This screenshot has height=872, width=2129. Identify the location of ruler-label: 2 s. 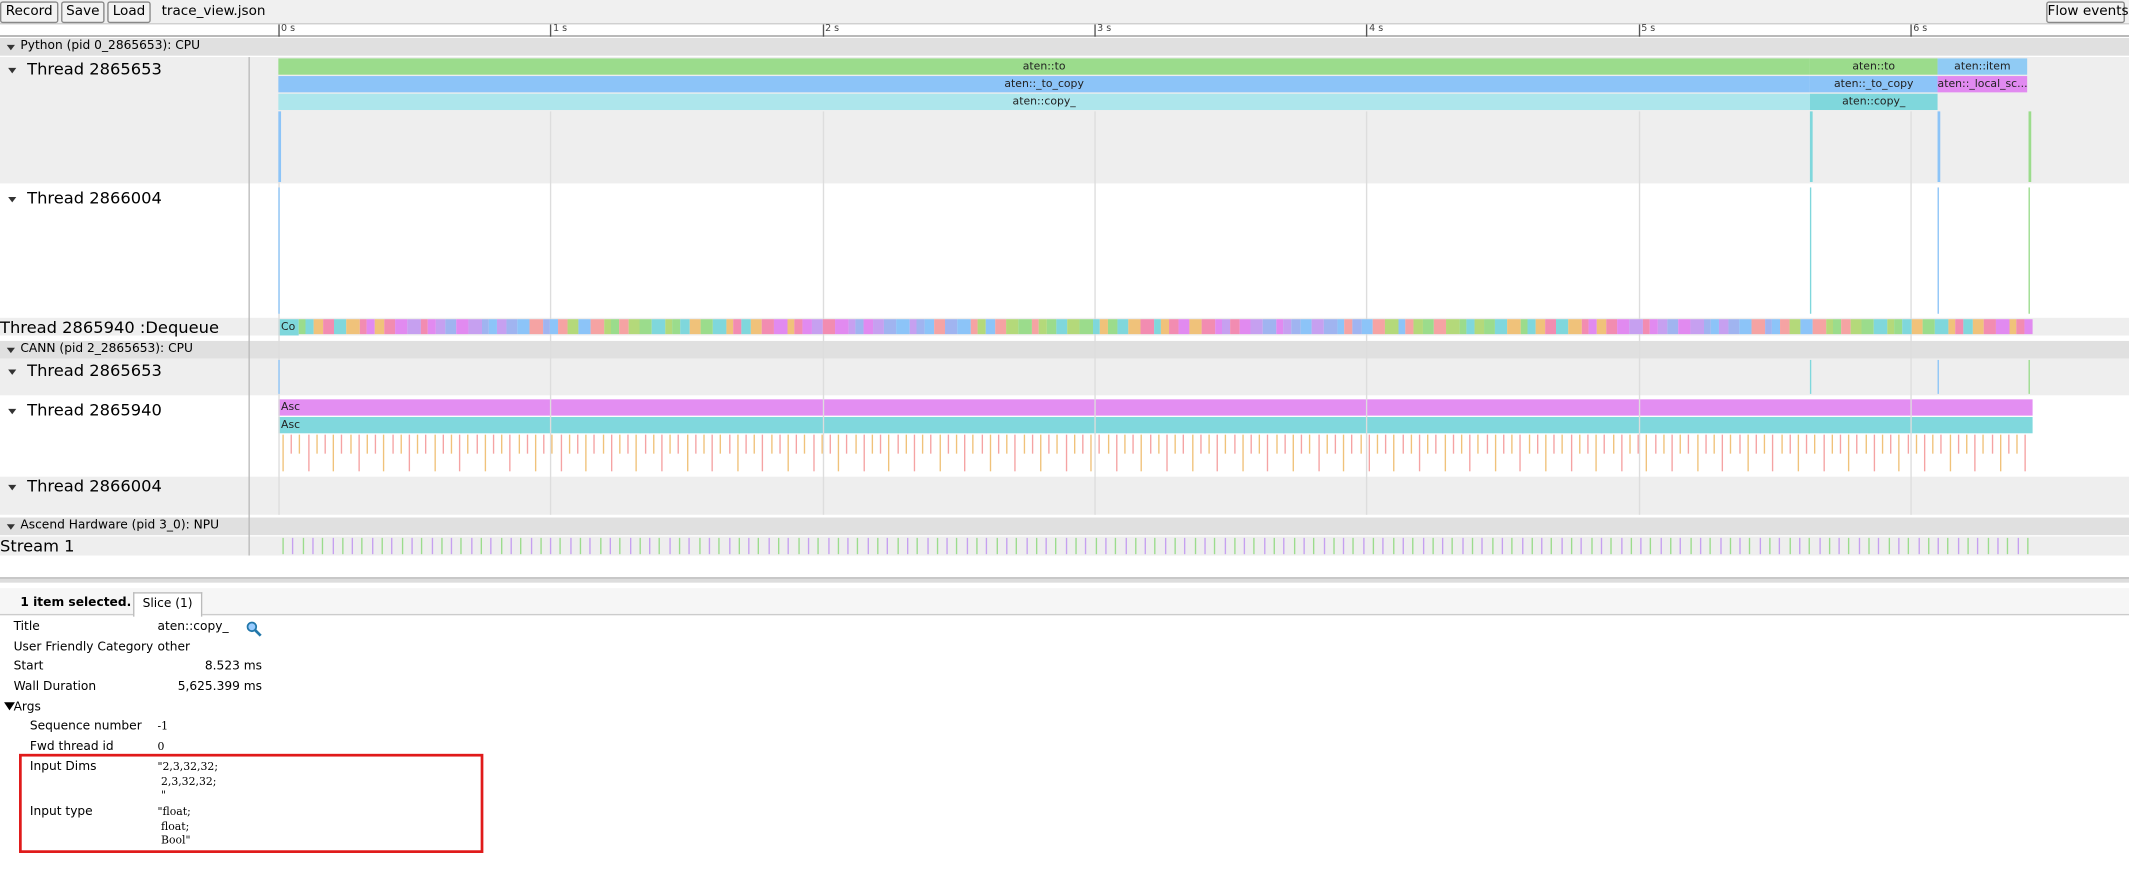
(832, 28).